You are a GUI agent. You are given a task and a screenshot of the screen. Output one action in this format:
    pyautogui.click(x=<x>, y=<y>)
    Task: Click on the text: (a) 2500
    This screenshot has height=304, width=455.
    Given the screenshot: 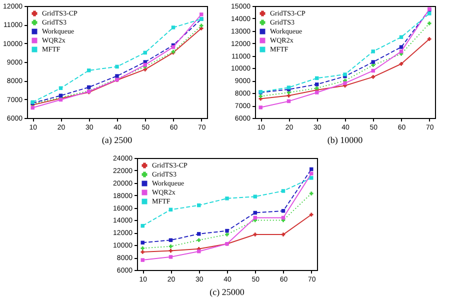 What is the action you would take?
    pyautogui.click(x=117, y=140)
    